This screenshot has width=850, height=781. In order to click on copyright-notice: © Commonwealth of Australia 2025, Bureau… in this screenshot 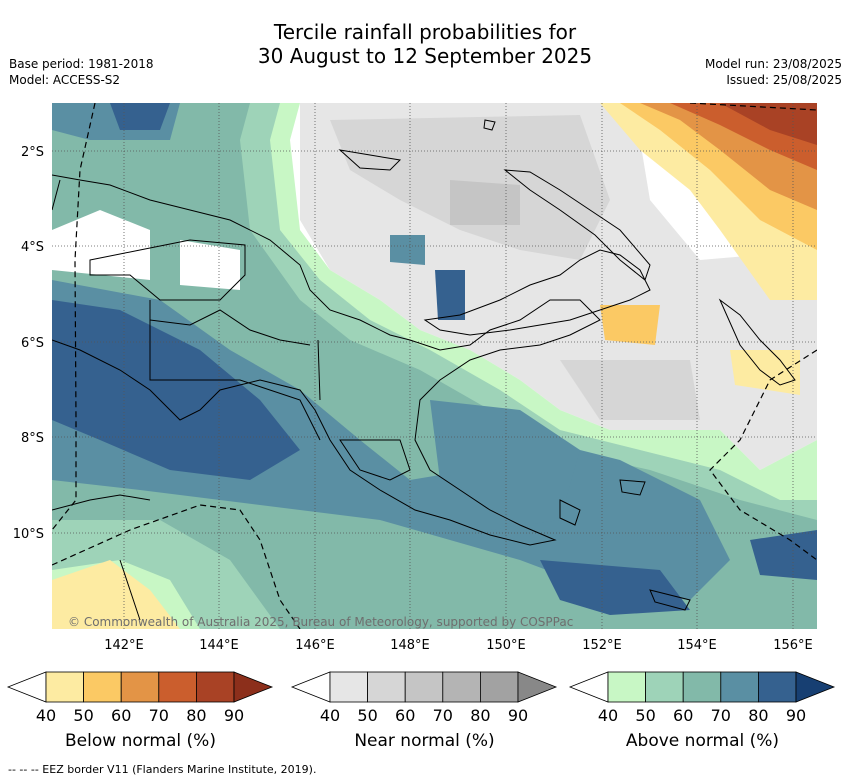, I will do `click(320, 622)`.